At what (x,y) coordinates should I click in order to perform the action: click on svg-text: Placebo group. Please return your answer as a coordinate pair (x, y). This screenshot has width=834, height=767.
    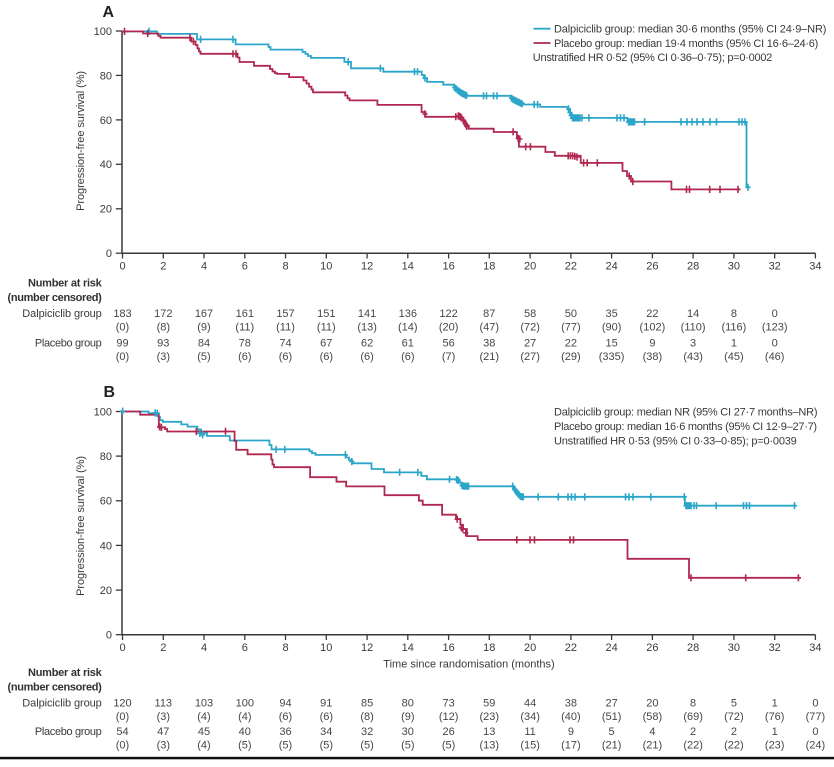
    Looking at the image, I should click on (68, 732).